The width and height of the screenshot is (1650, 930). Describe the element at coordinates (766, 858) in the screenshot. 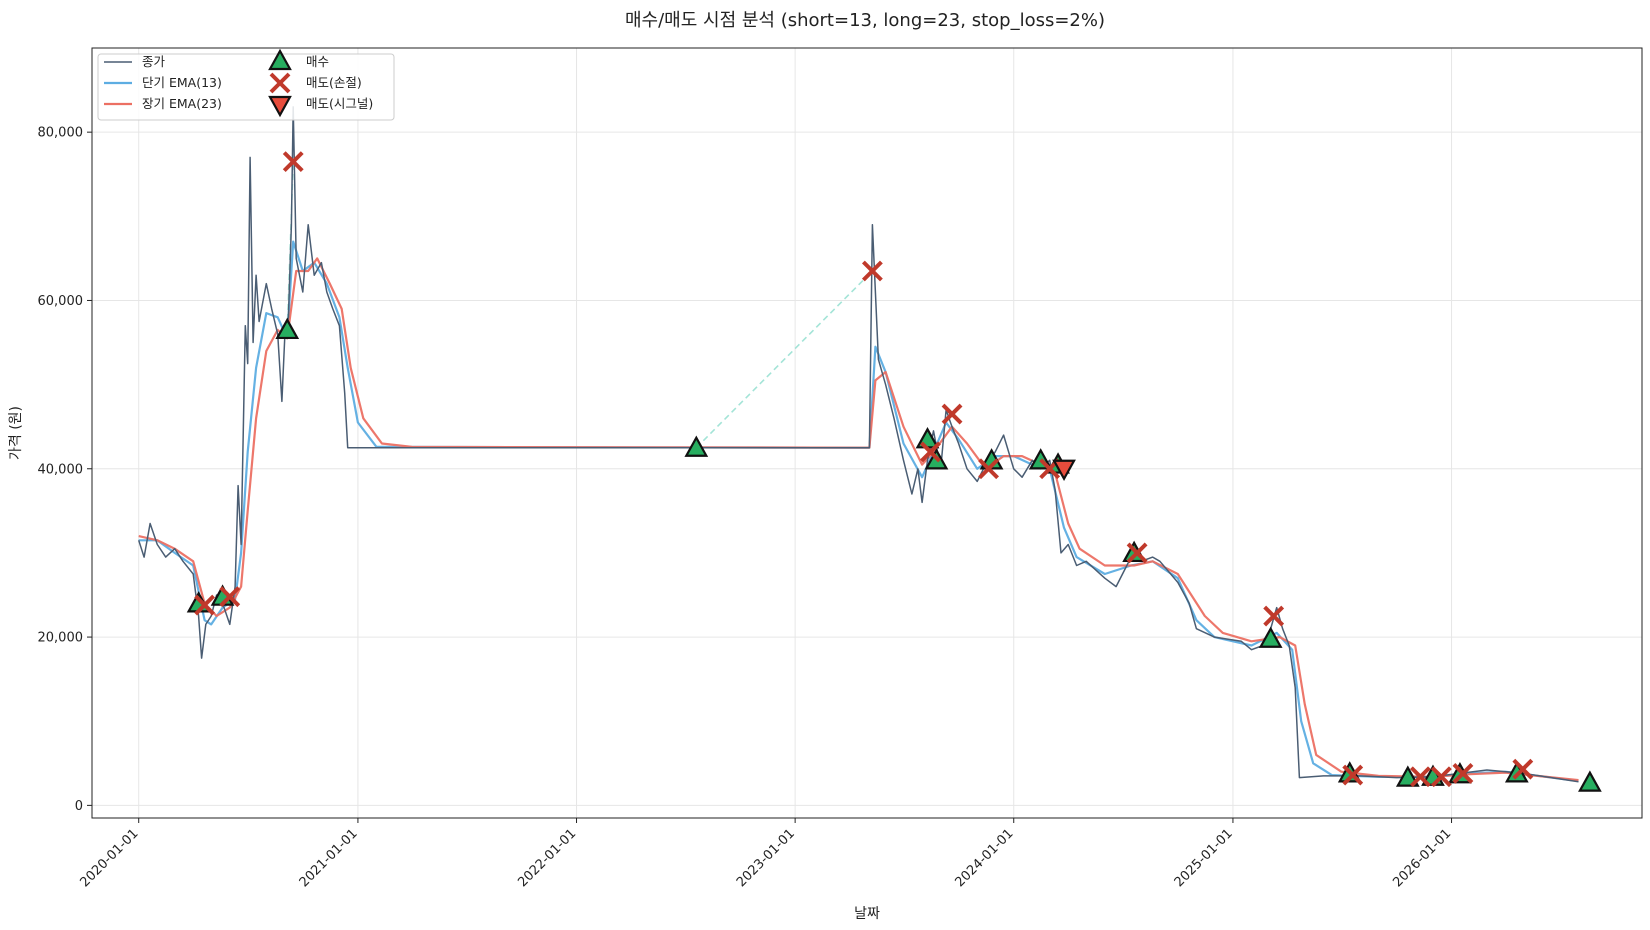

I see `x-tick-label: 2023-01-01` at that location.